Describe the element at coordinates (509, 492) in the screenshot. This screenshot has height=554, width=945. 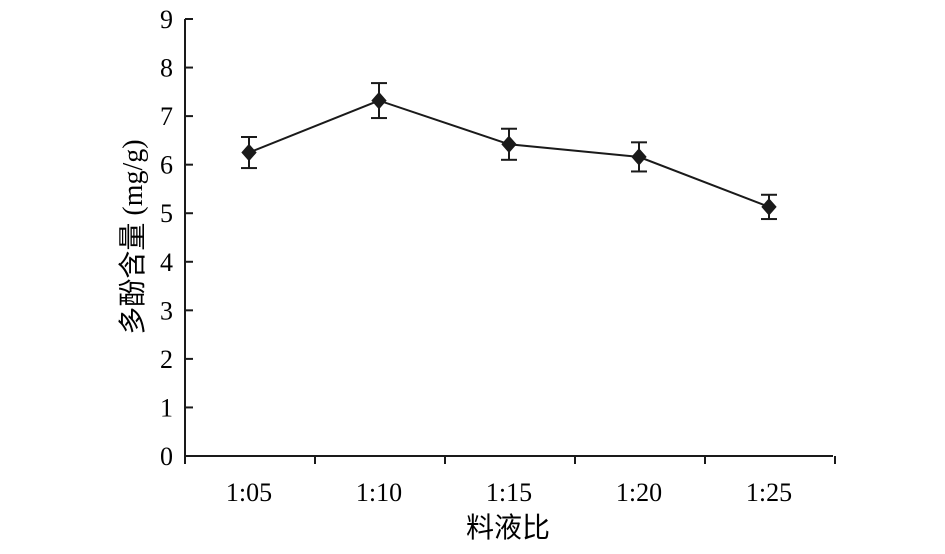
I see `x-tick-label: 1:15` at that location.